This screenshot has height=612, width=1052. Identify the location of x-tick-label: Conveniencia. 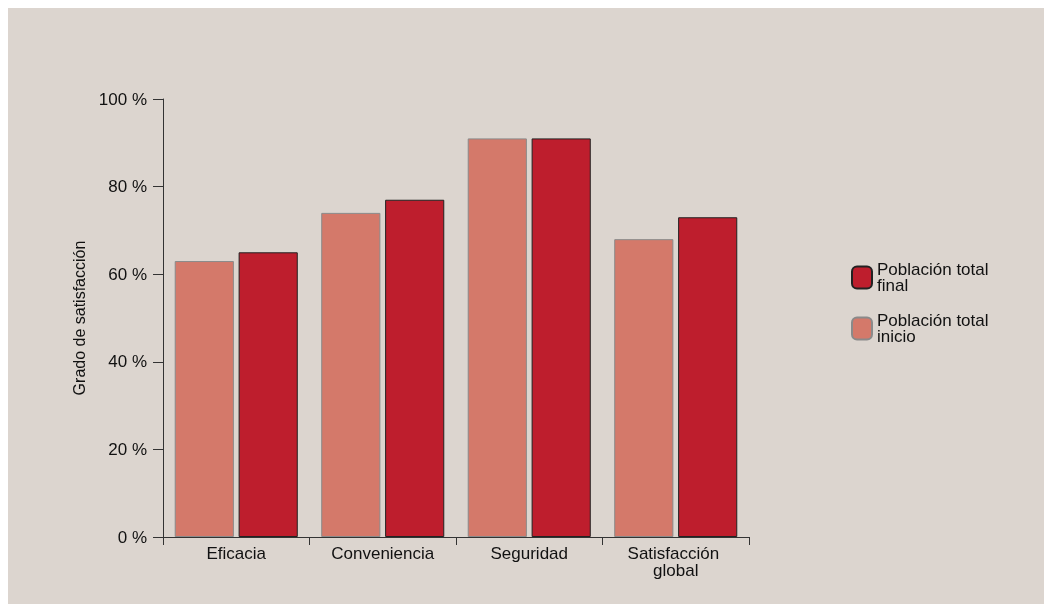
(383, 553).